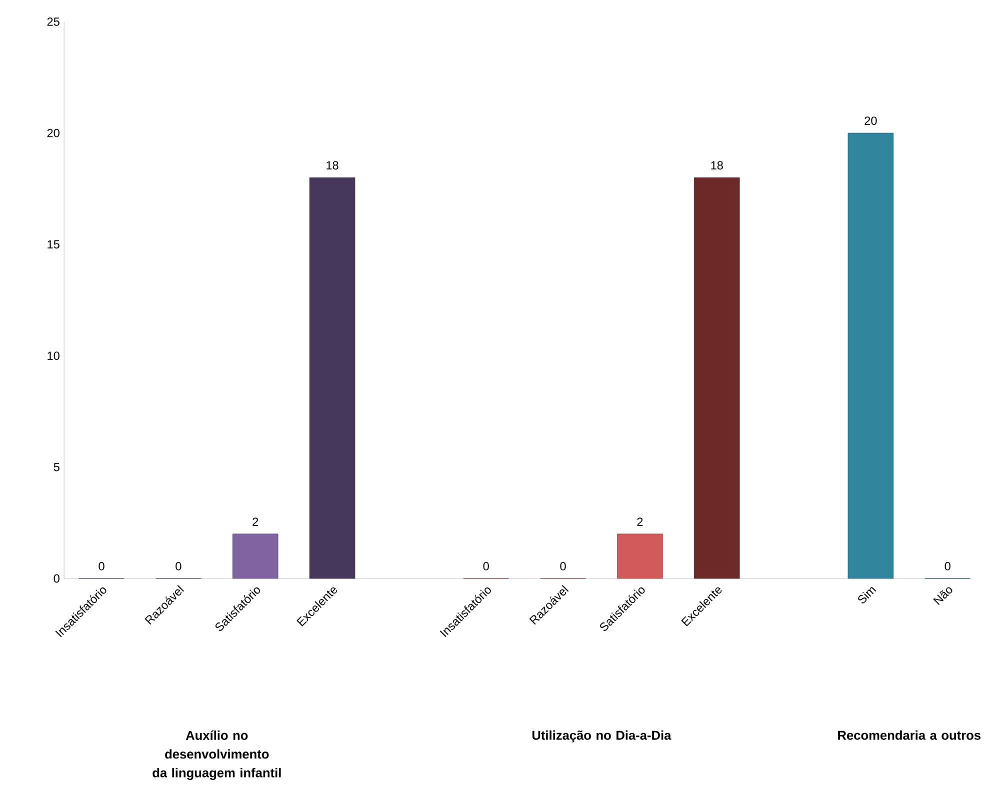  What do you see at coordinates (54, 356) in the screenshot?
I see `y-tick-label: 10` at bounding box center [54, 356].